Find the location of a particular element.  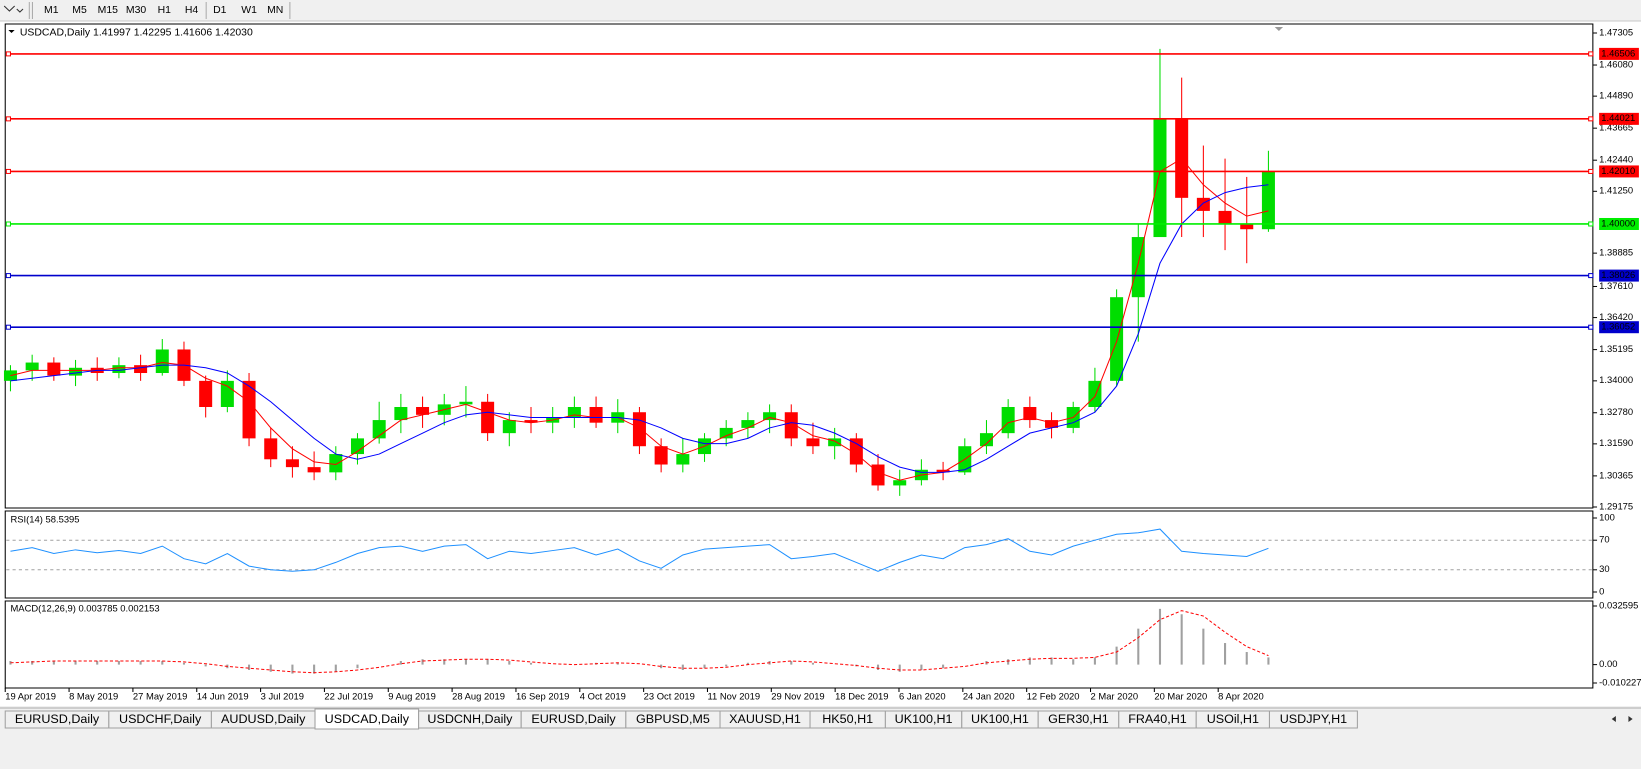

tab-label: GBPUSD,M5 is located at coordinates (673, 719).